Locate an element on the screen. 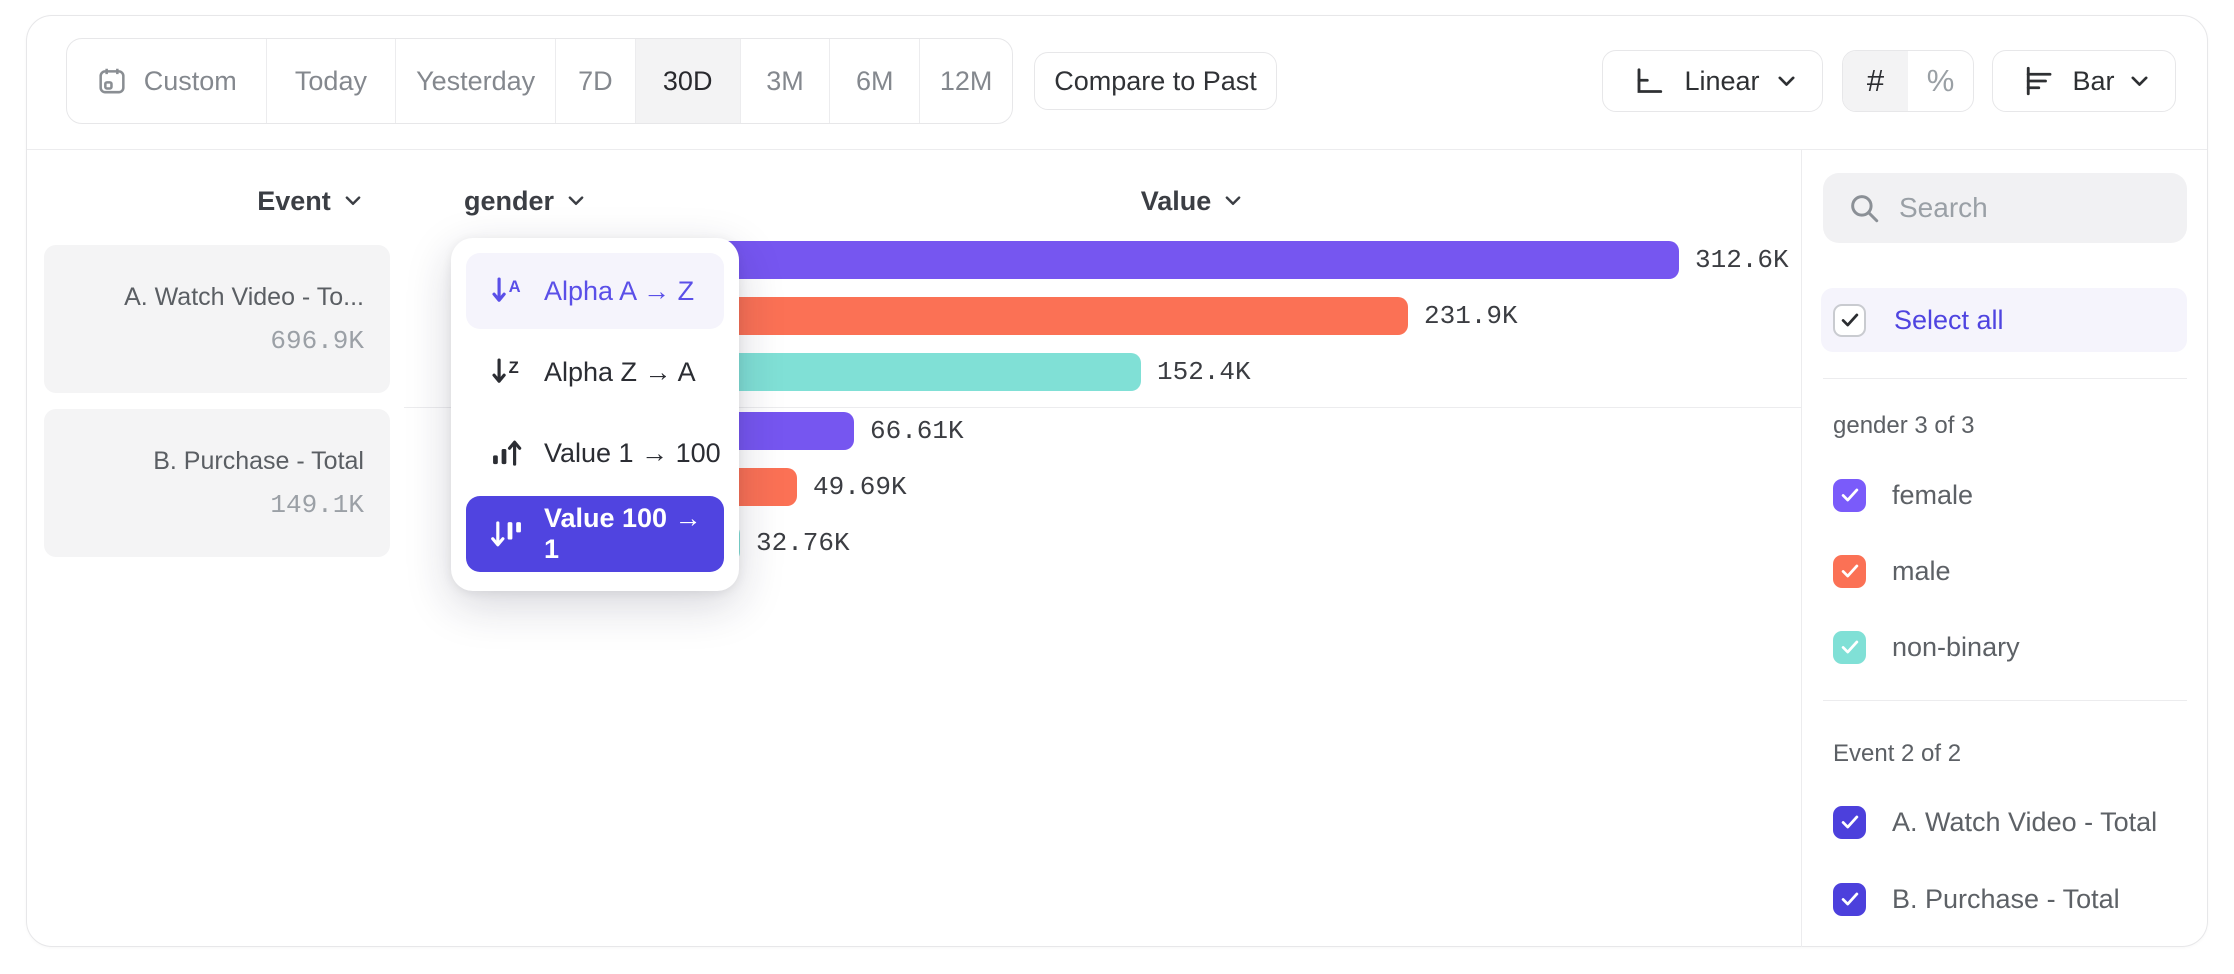 The height and width of the screenshot is (974, 2234). date-range-12m: 12M is located at coordinates (966, 80).